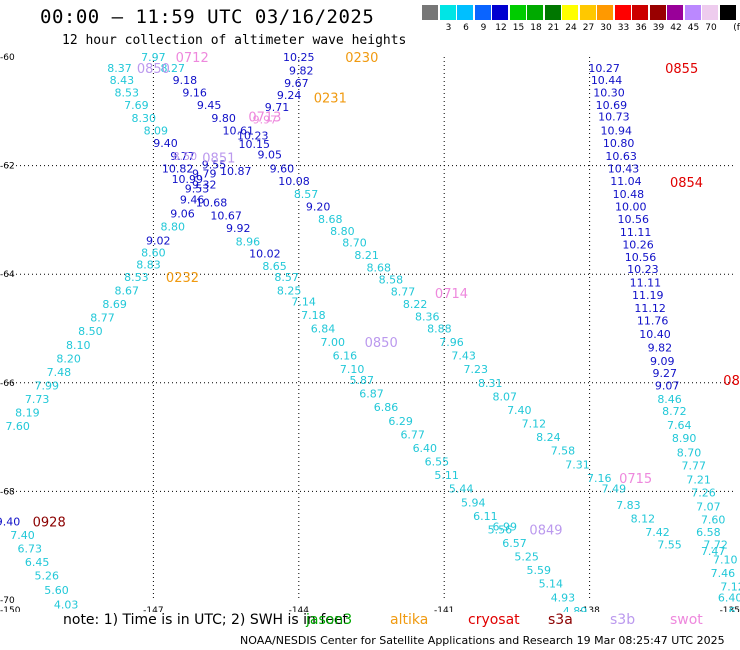 Image resolution: width=740 pixels, height=650 pixels. Describe the element at coordinates (47, 386) in the screenshot. I see `swh-value: 7.99` at that location.